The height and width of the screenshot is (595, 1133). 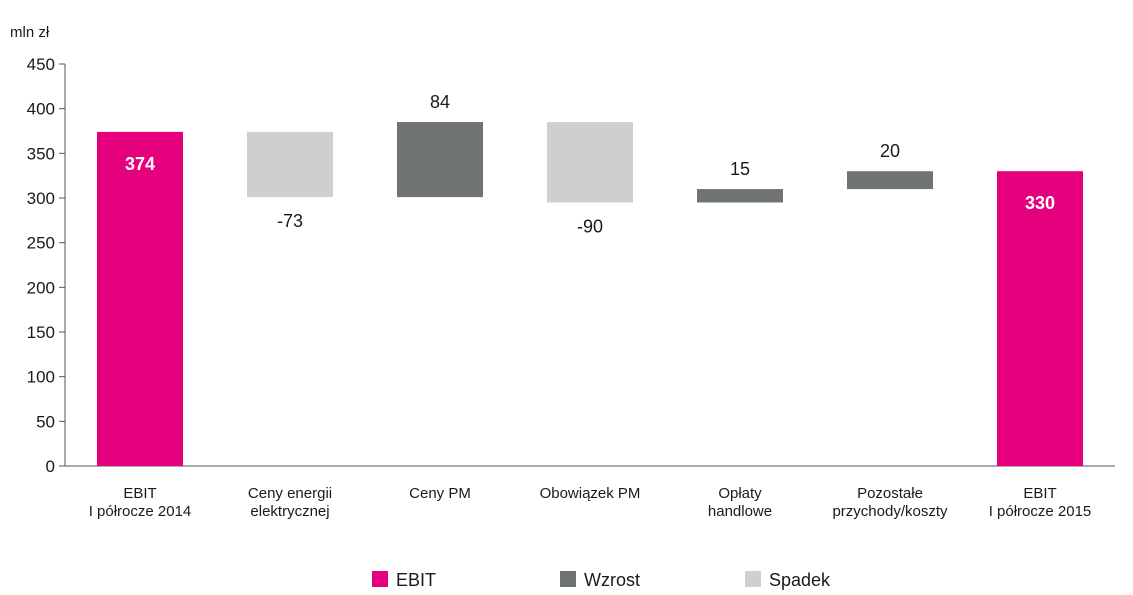 What do you see at coordinates (45, 421) in the screenshot?
I see `y-tick-label: 50` at bounding box center [45, 421].